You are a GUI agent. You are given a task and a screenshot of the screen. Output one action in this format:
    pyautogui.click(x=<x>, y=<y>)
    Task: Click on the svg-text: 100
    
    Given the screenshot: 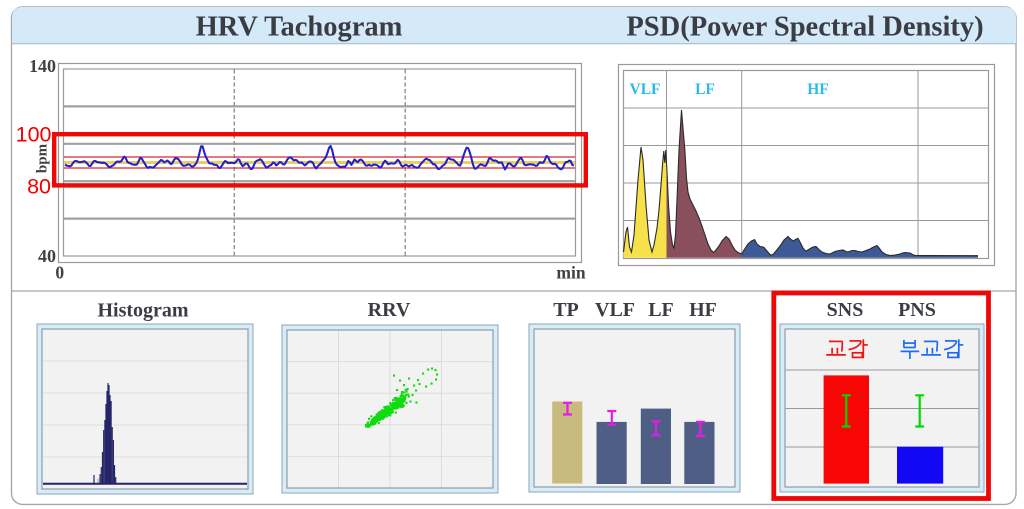 What is the action you would take?
    pyautogui.click(x=34, y=135)
    